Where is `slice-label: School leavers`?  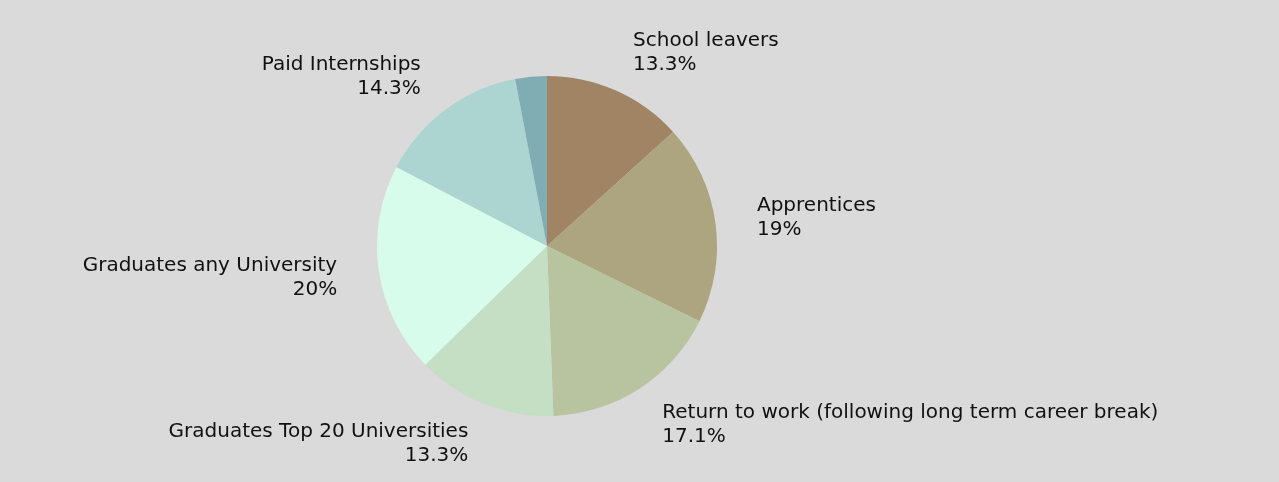 slice-label: School leavers is located at coordinates (706, 39).